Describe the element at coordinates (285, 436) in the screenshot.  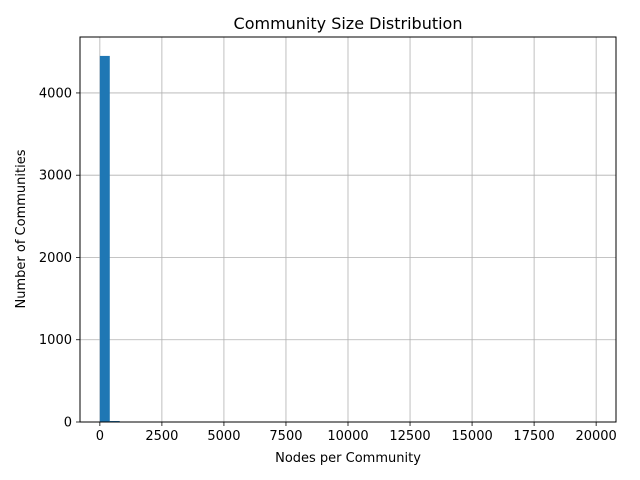
I see `x-tick-label: 7500` at that location.